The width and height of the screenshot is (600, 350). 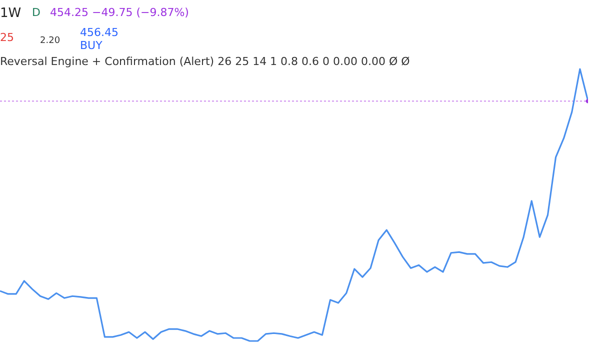 I want to click on text: 25, so click(x=7, y=37).